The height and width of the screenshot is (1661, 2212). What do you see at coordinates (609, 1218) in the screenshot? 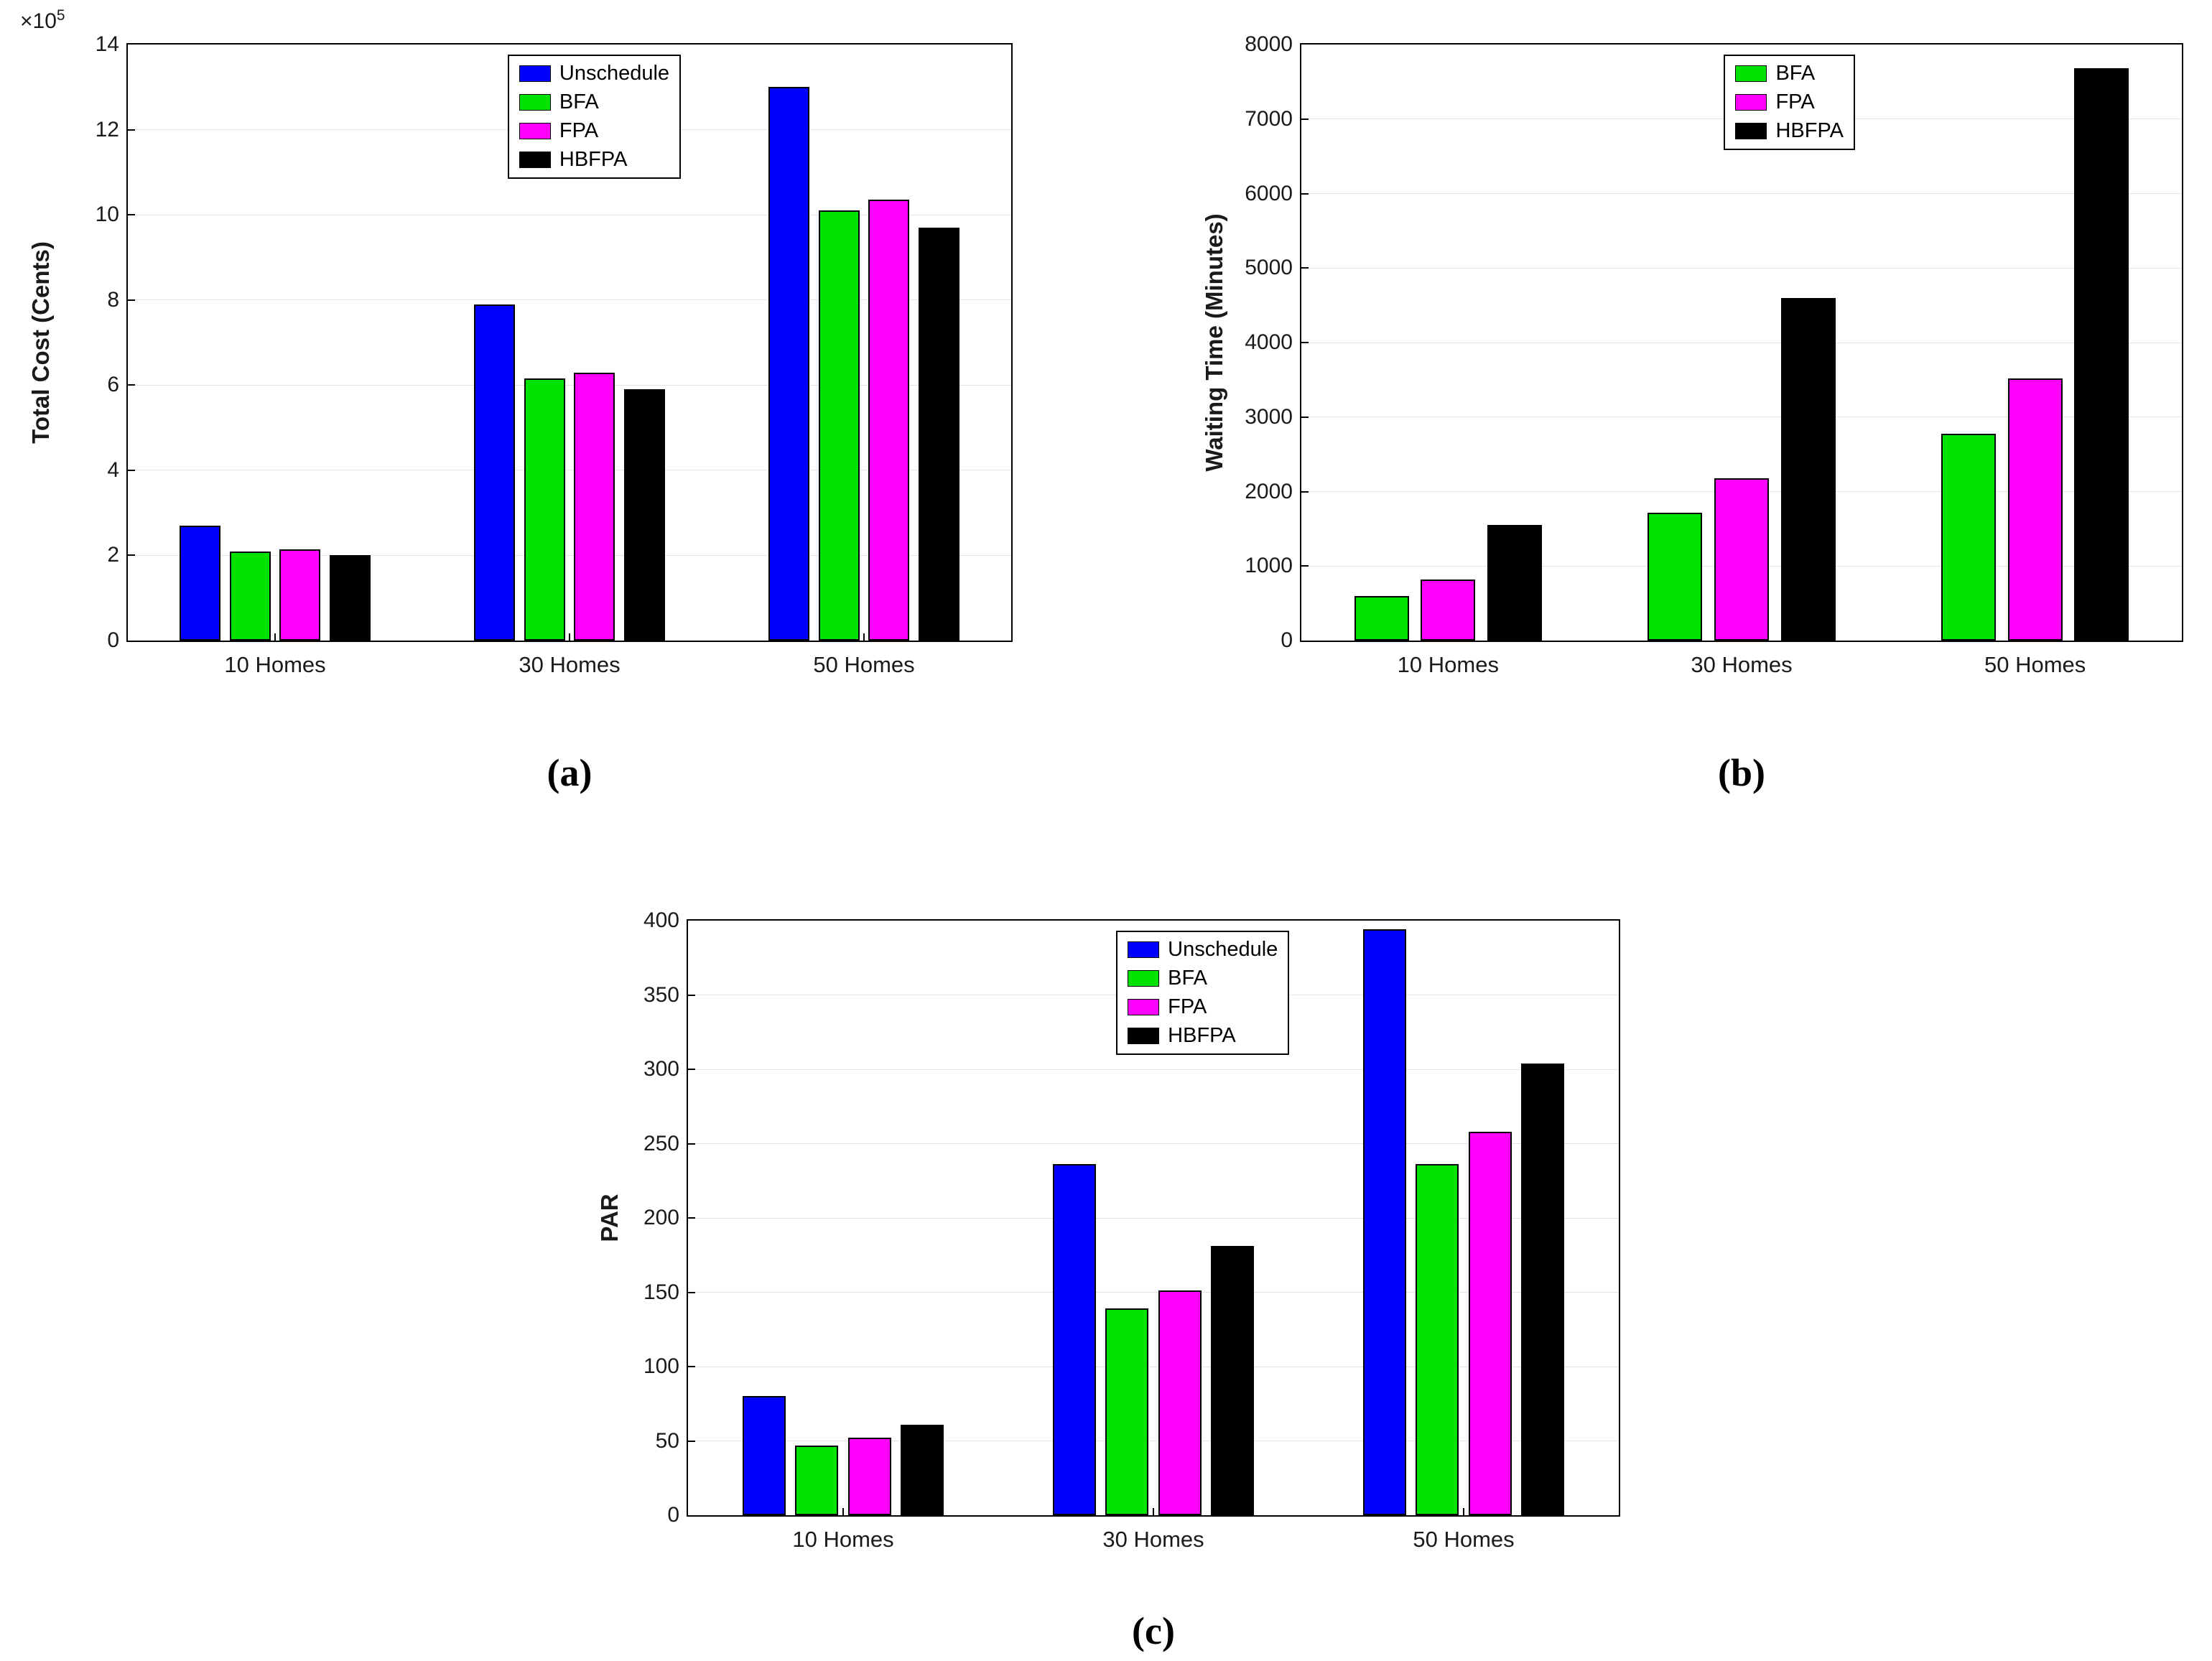
I see `ylabel-c: PAR` at bounding box center [609, 1218].